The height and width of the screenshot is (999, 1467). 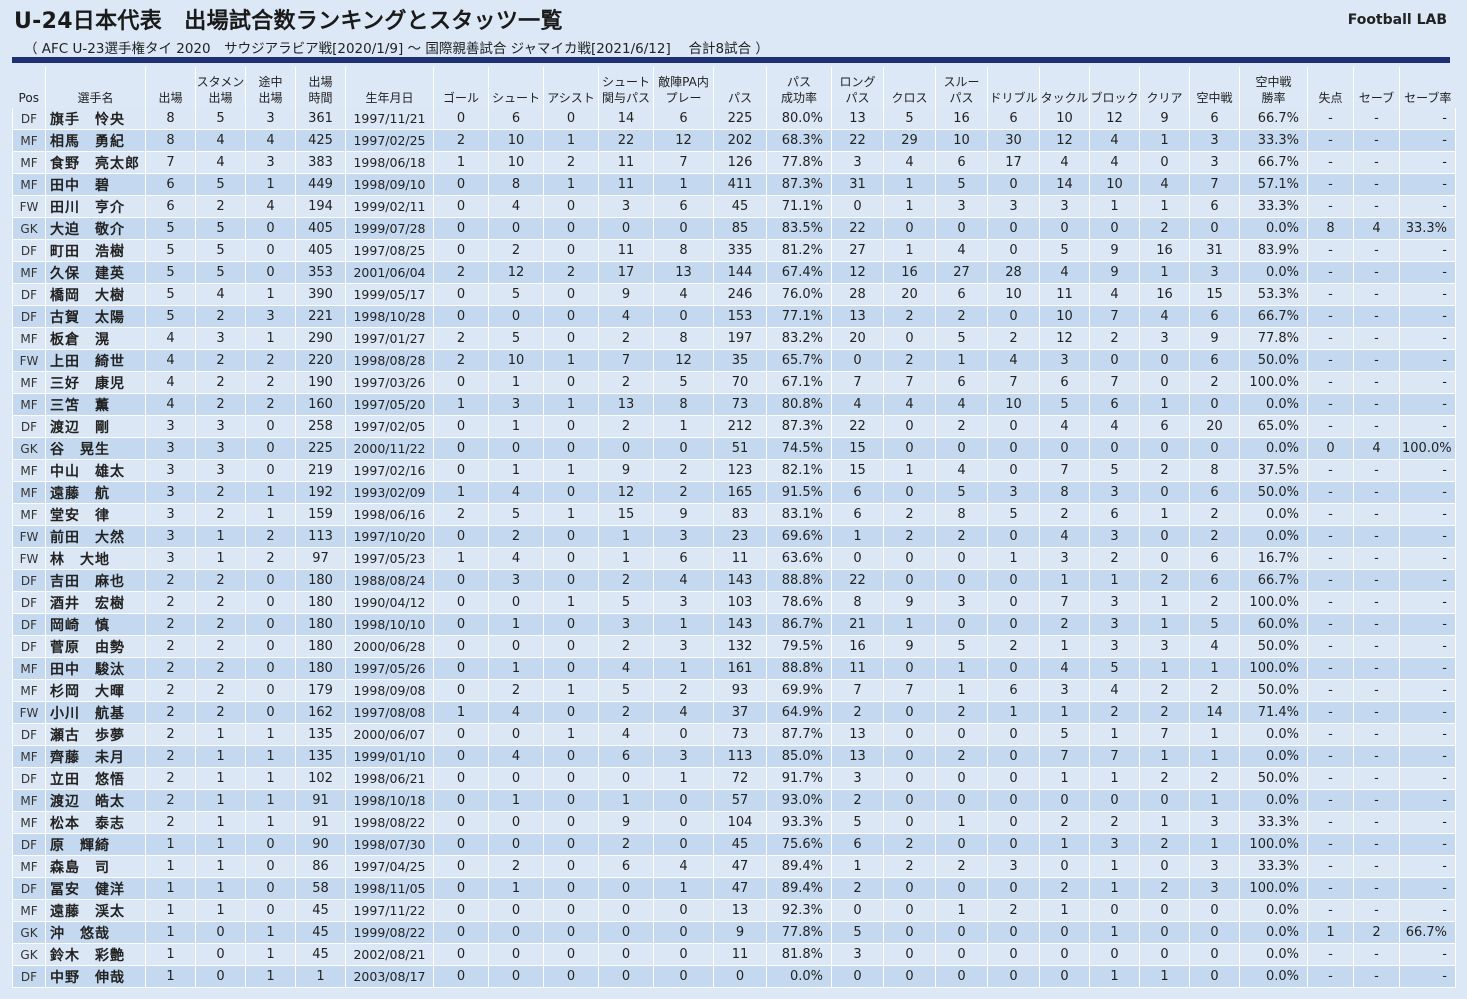 What do you see at coordinates (1330, 98) in the screenshot?
I see `column-header-label: 失点` at bounding box center [1330, 98].